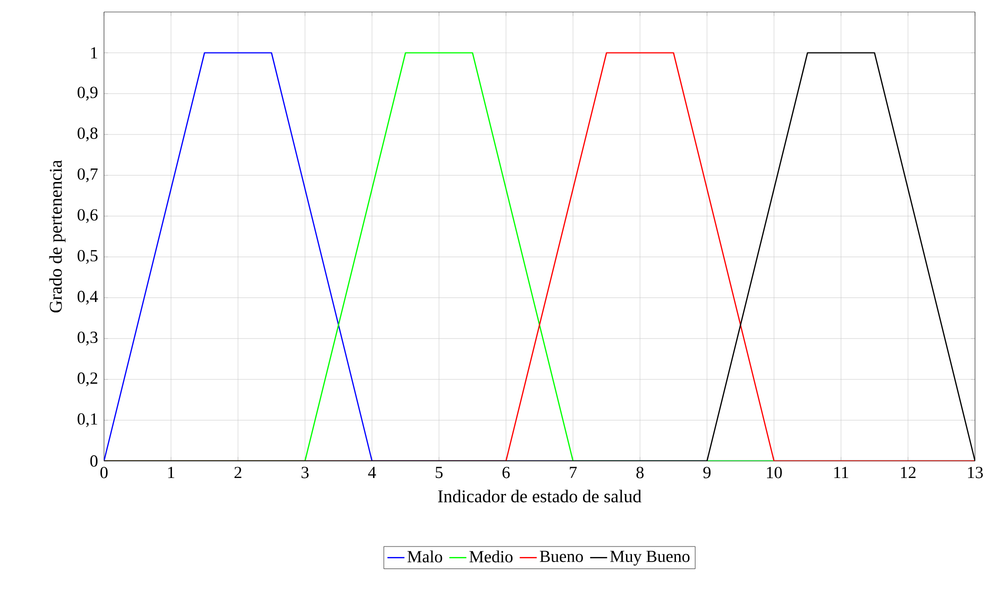 The image size is (991, 590). Describe the element at coordinates (94, 52) in the screenshot. I see `y-tick-label: 1` at that location.